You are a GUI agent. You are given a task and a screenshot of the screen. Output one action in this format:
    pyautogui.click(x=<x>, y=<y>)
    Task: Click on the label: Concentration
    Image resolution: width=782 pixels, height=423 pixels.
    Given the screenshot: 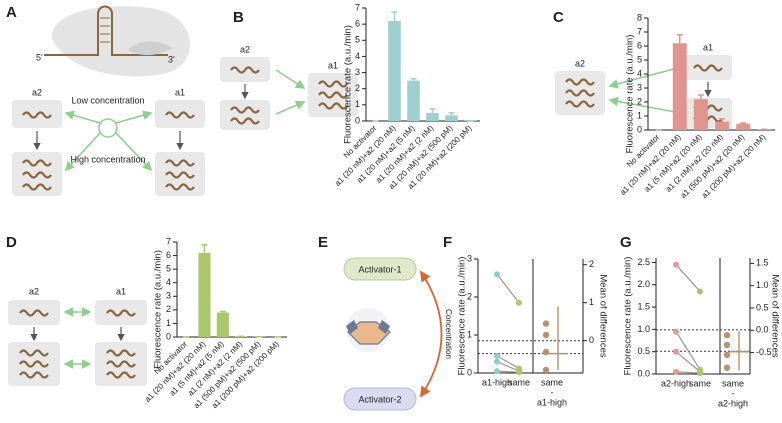 What is the action you would take?
    pyautogui.click(x=448, y=334)
    